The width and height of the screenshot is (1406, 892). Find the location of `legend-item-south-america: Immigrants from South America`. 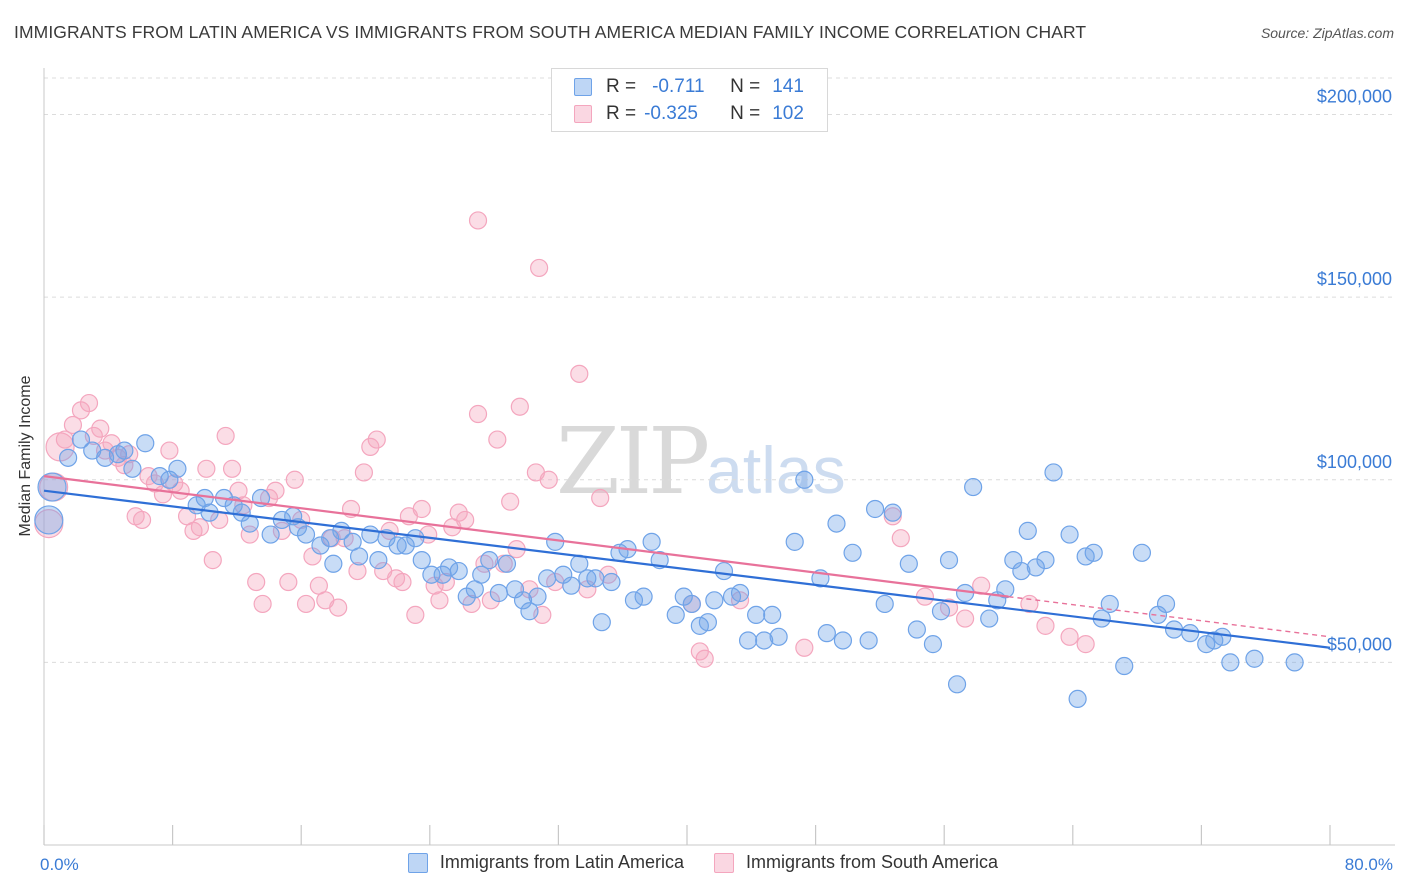

legend-item-south-america: Immigrants from South America is located at coordinates (856, 862).